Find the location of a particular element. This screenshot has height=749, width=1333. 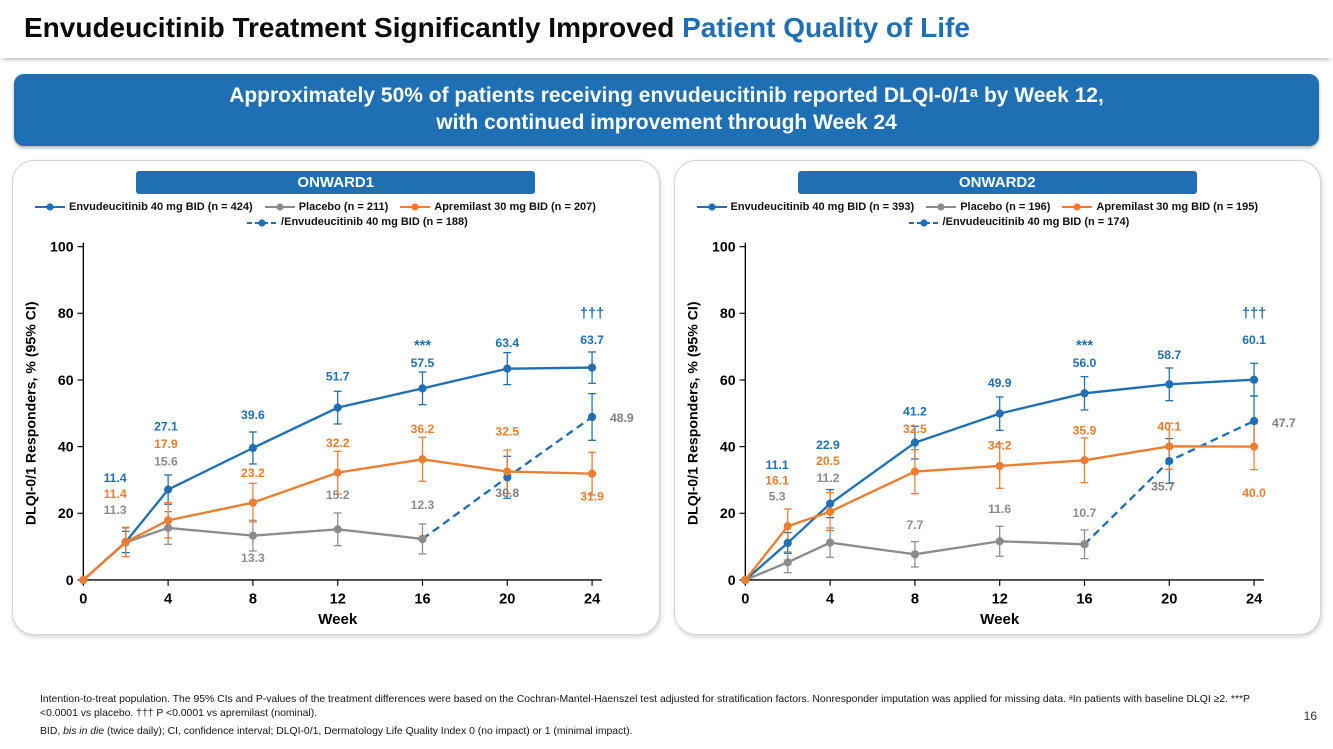

svg-text: 40 is located at coordinates (727, 446).